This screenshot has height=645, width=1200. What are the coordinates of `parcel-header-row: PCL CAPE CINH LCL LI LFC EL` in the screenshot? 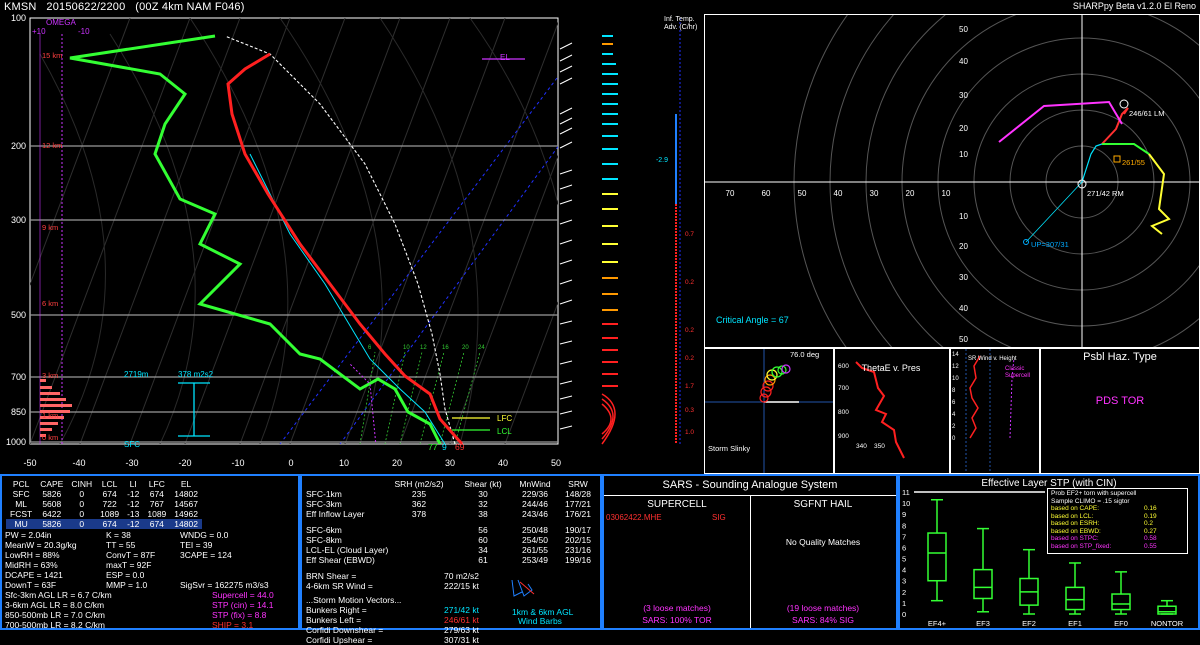 It's located at (104, 484).